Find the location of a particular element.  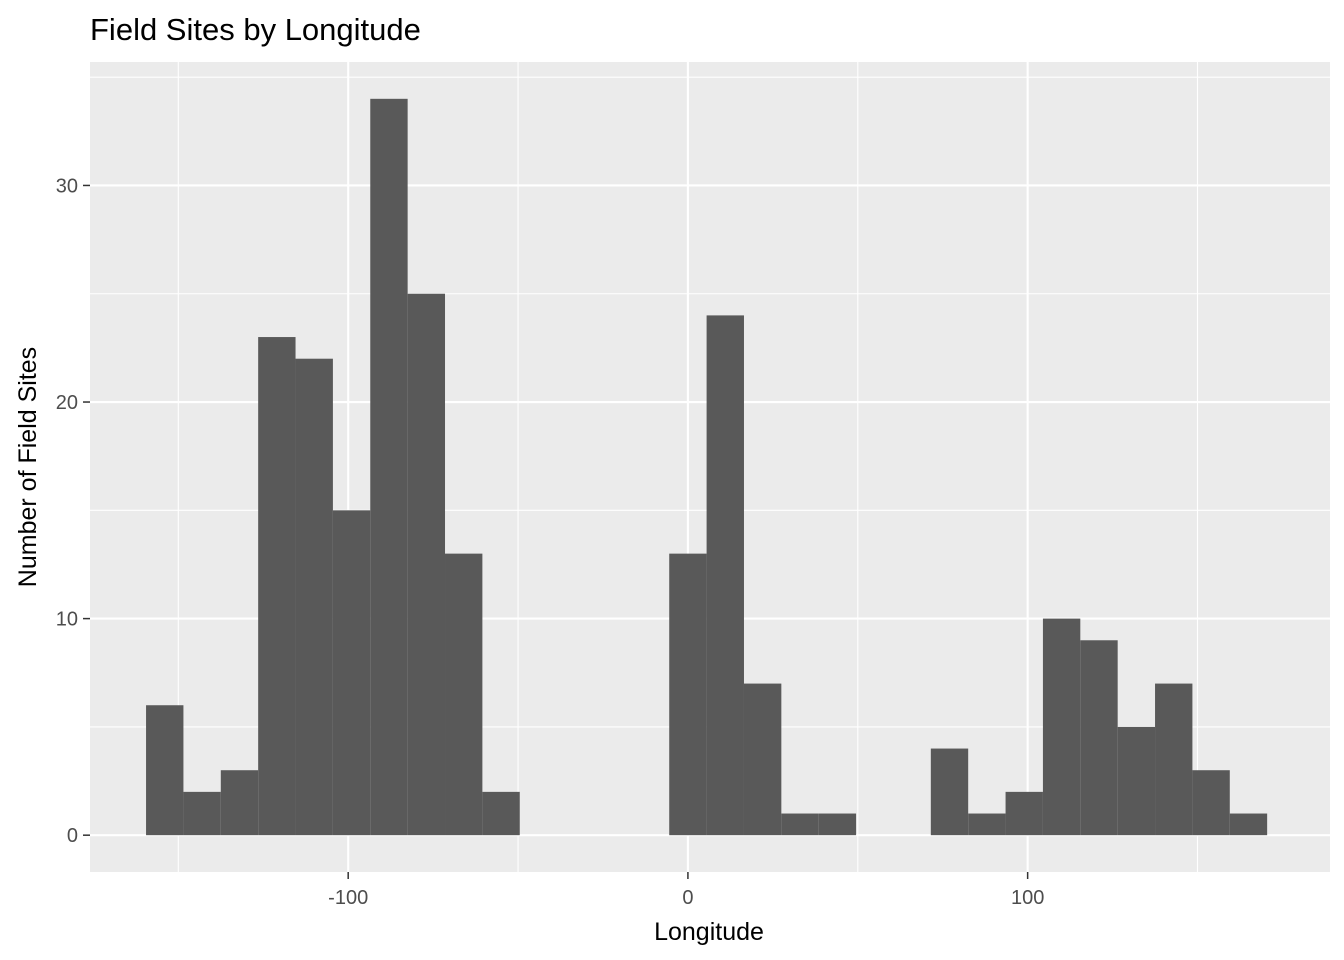

x-tick-label: 0 is located at coordinates (687, 898).